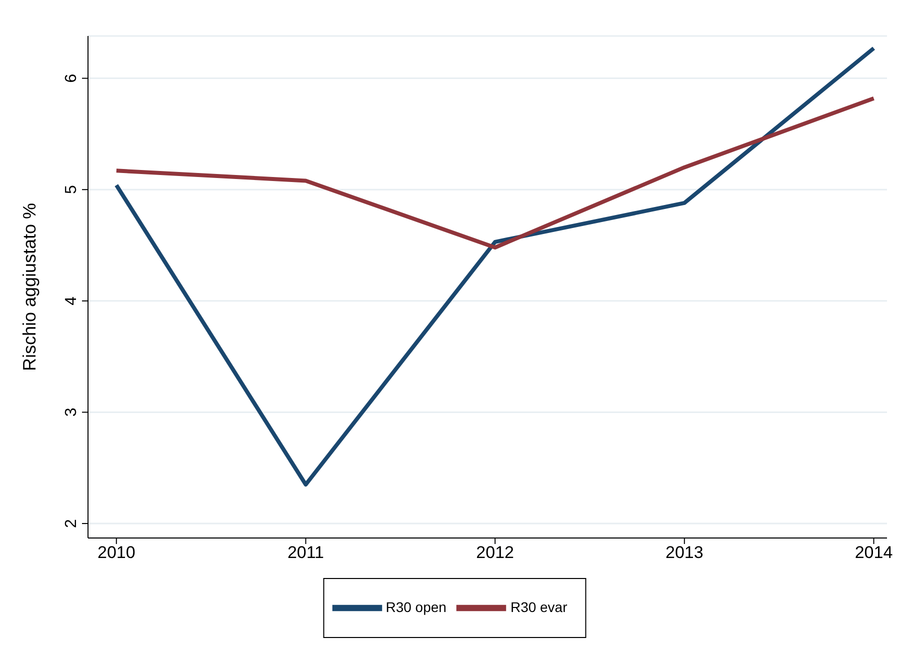  What do you see at coordinates (29, 287) in the screenshot?
I see `y-axis-title: Rischio aggiustato %` at bounding box center [29, 287].